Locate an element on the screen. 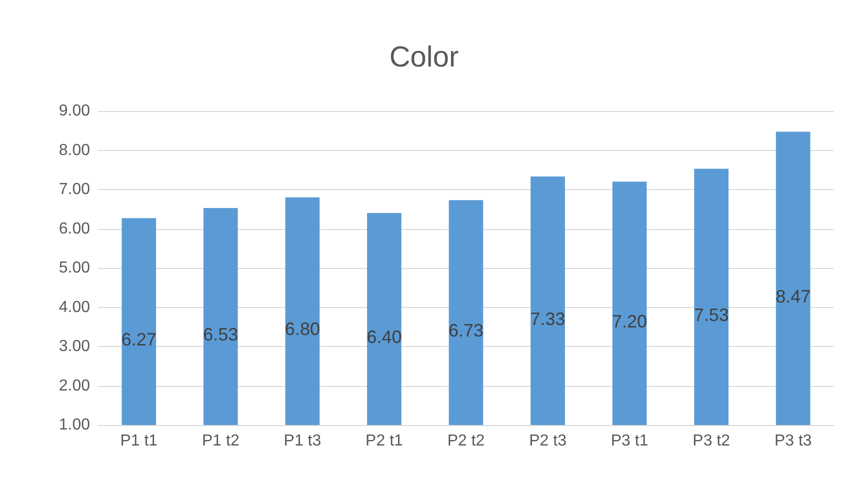 This screenshot has width=848, height=477. data-label: 7.33 is located at coordinates (548, 318).